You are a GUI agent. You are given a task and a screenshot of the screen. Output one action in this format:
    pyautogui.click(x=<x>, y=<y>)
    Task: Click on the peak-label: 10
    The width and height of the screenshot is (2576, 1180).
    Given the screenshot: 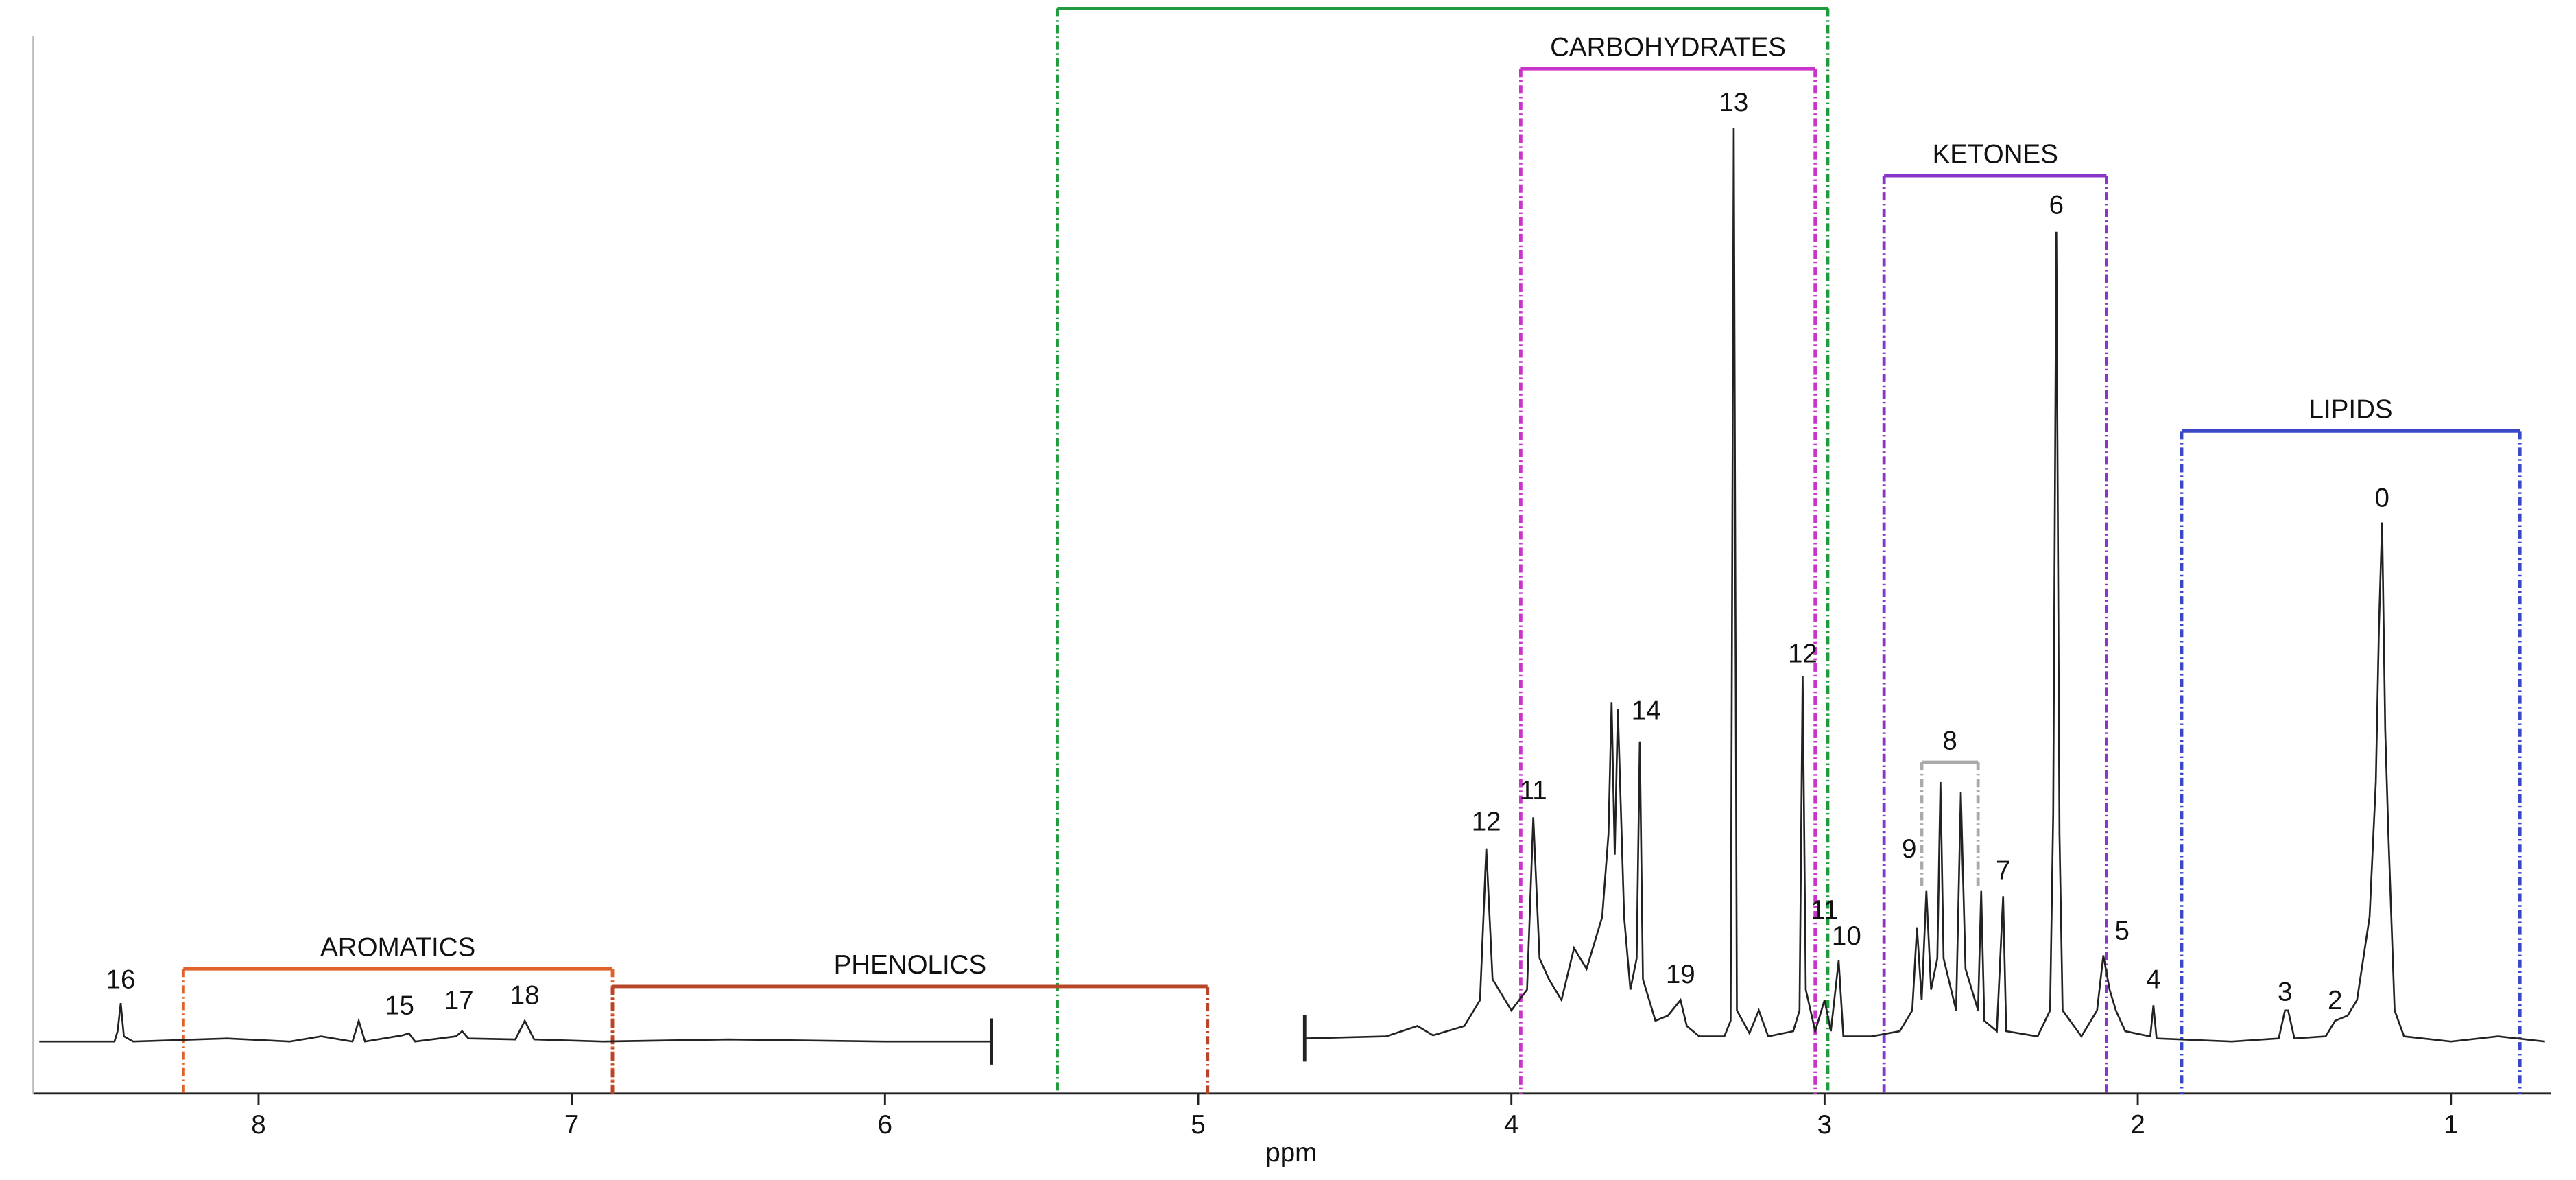 What is the action you would take?
    pyautogui.click(x=1846, y=936)
    